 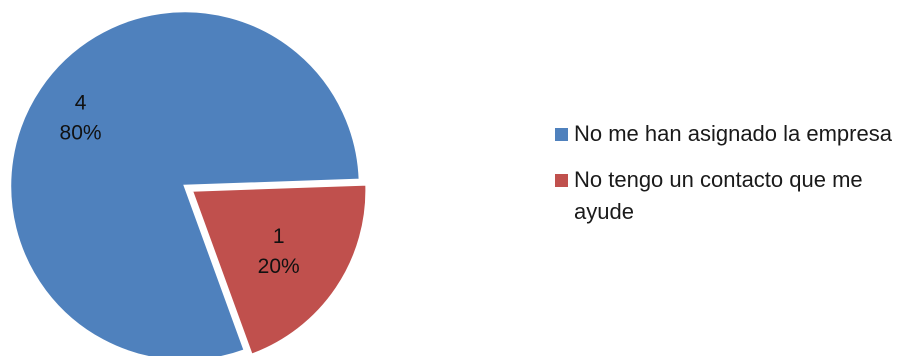 What do you see at coordinates (279, 236) in the screenshot?
I see `slice-value-label-no-contacto: 1` at bounding box center [279, 236].